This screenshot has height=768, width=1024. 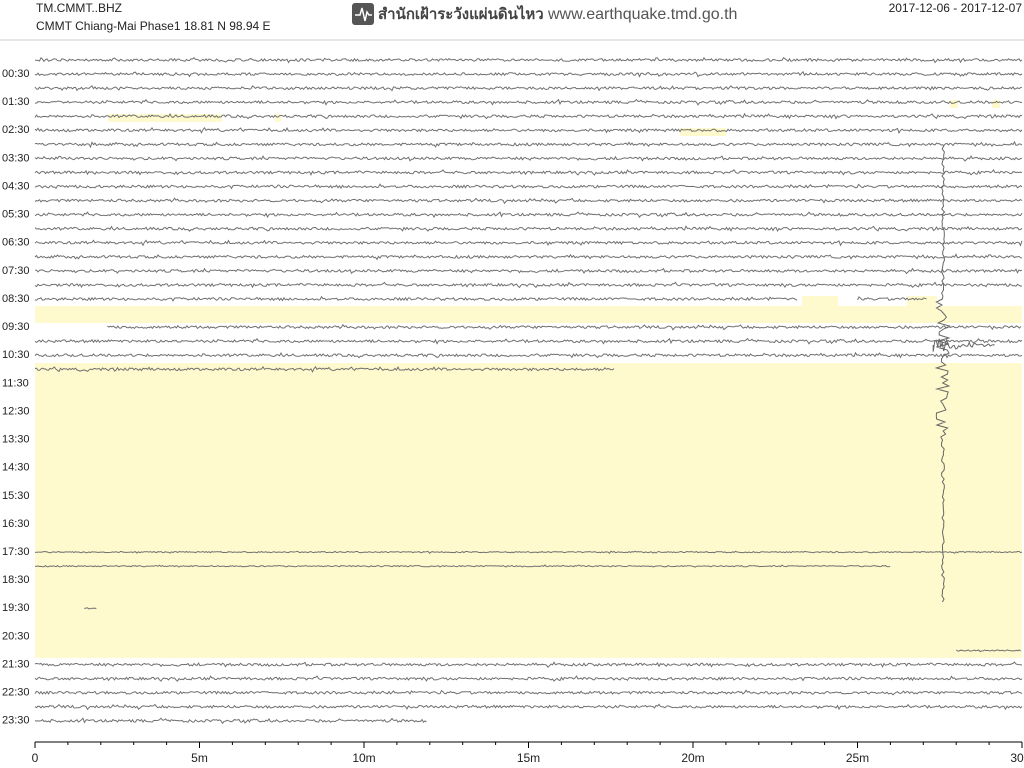 I want to click on x-tick-label: 20m, so click(x=692, y=758).